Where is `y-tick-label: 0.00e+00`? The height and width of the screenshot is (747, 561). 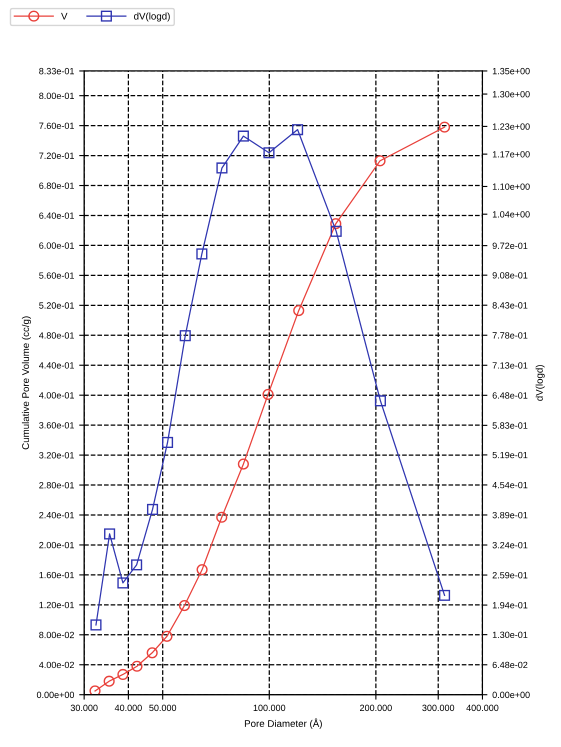 y-tick-label: 0.00e+00 is located at coordinates (55, 695).